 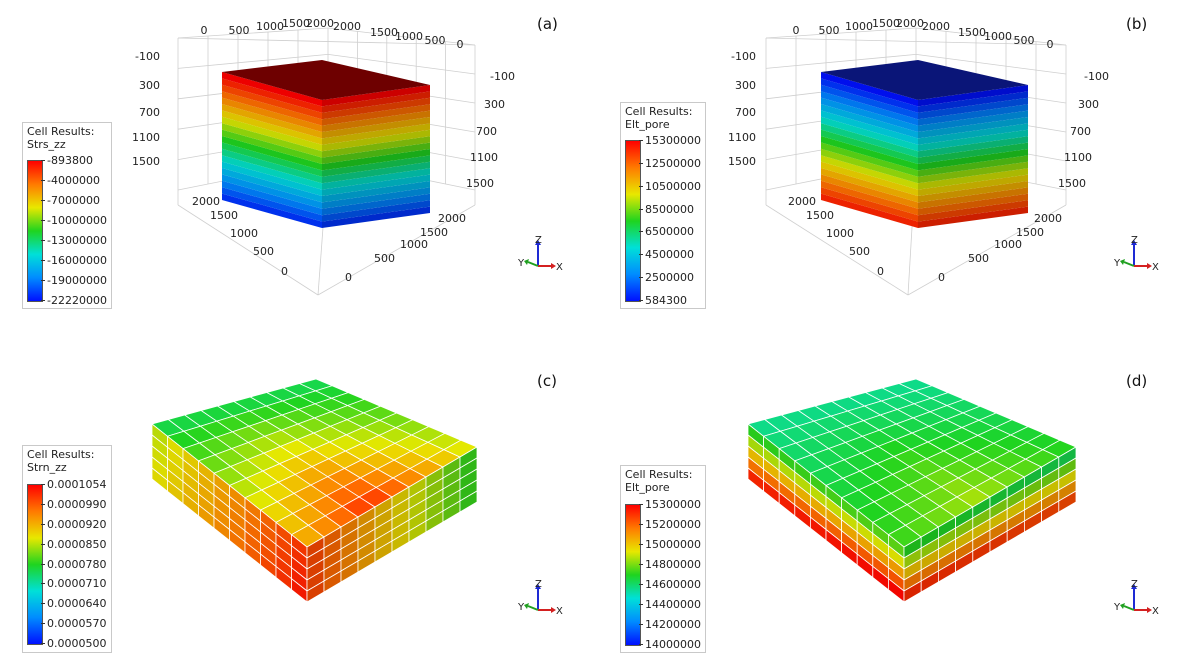 What do you see at coordinates (77, 604) in the screenshot?
I see `legend-label: 0.0000640` at bounding box center [77, 604].